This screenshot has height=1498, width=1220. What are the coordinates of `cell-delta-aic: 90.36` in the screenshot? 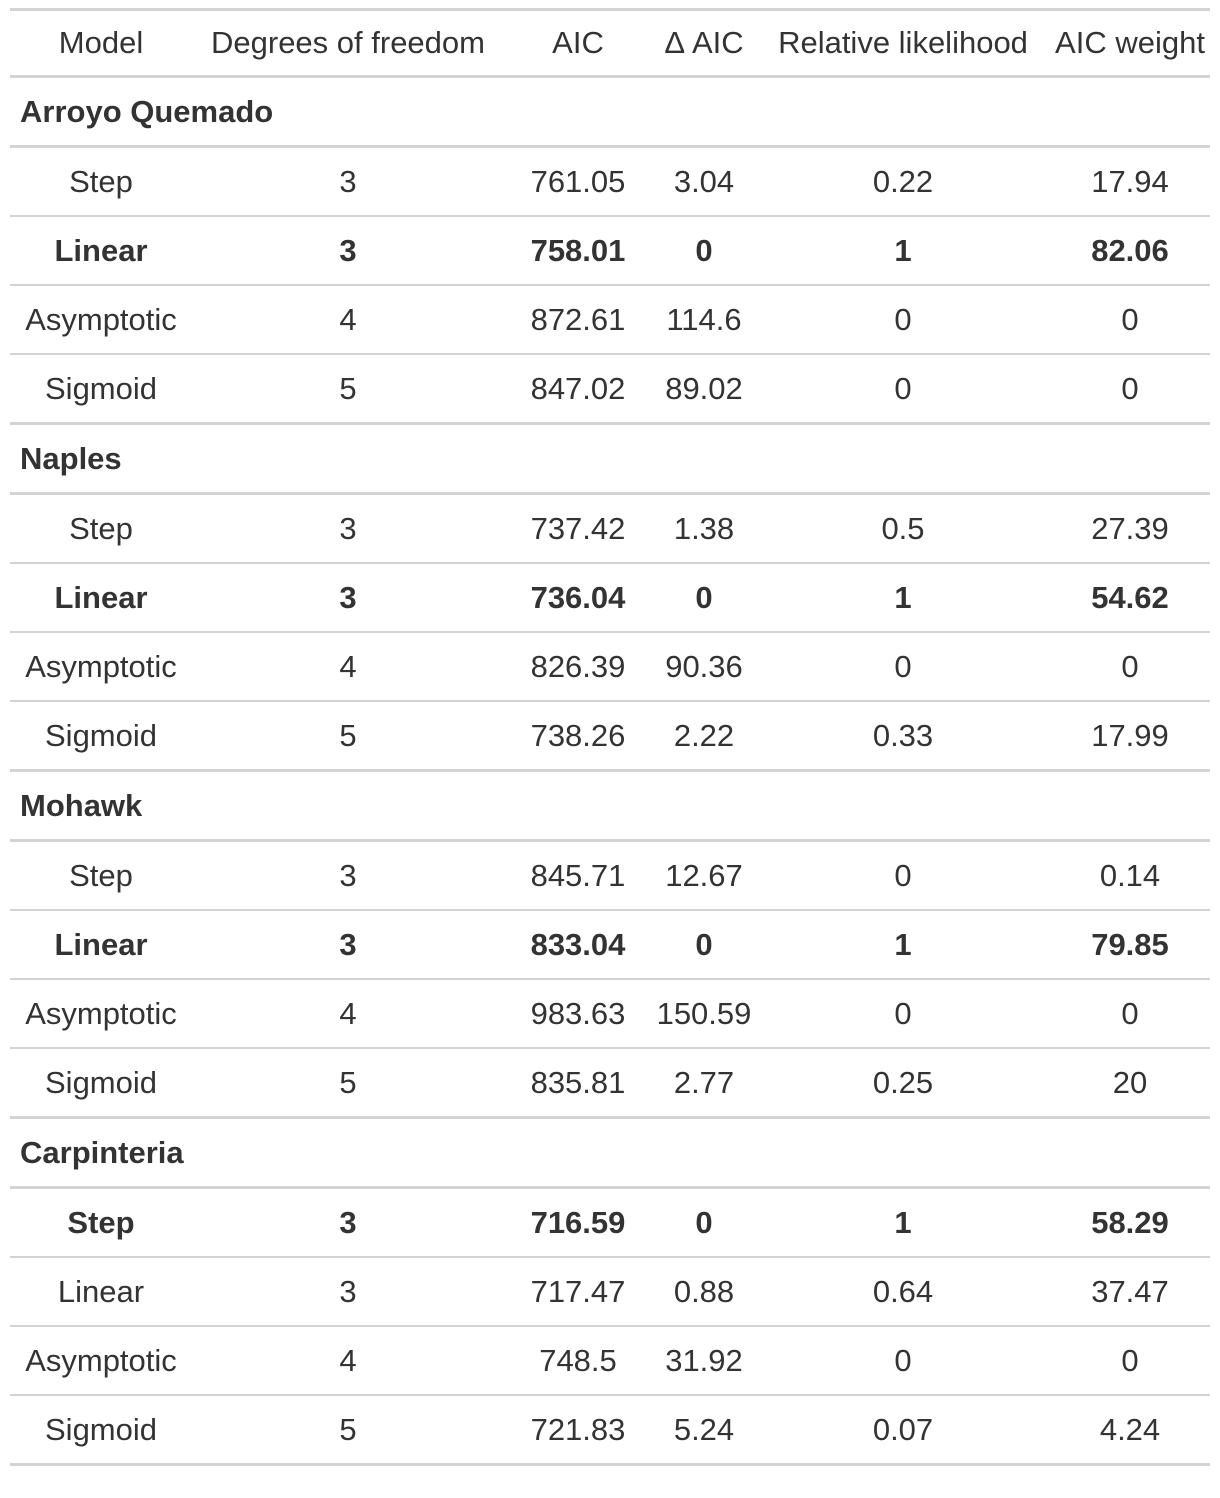 It's located at (704, 667).